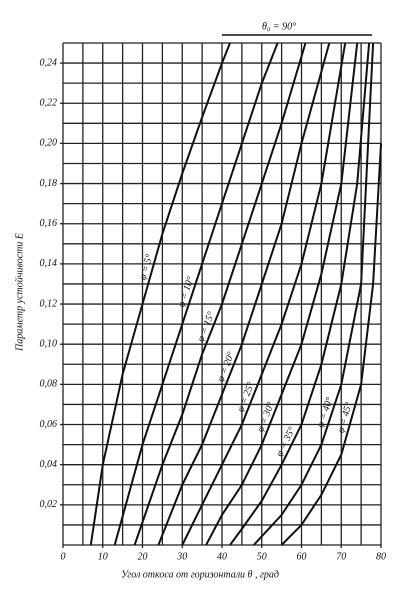  Describe the element at coordinates (49, 343) in the screenshot. I see `y-tick-label: 0,10` at that location.